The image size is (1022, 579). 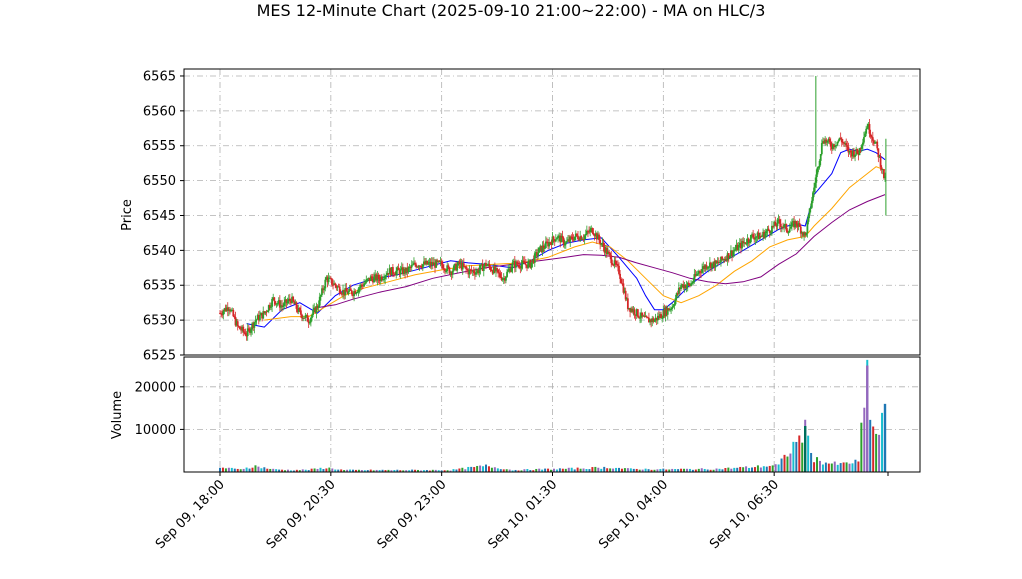 I want to click on volume-grid, so click(x=552, y=414).